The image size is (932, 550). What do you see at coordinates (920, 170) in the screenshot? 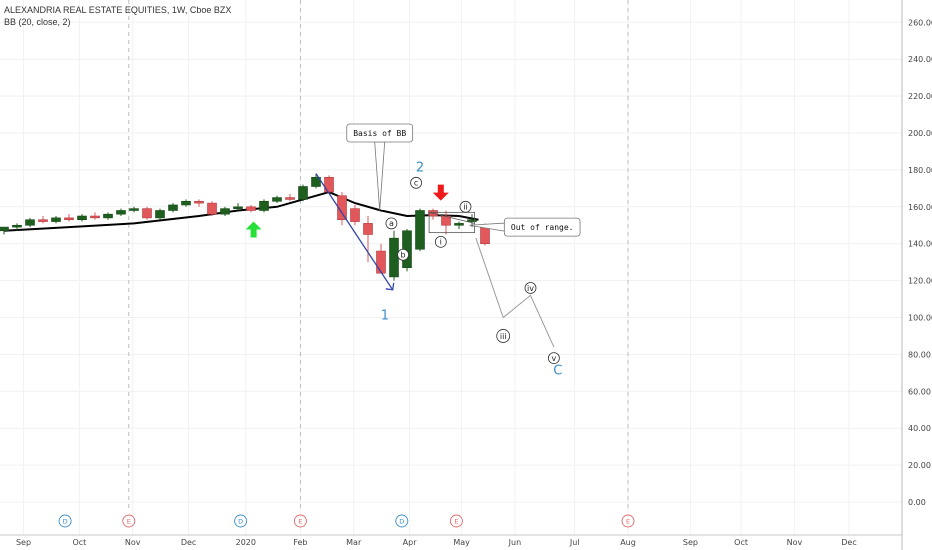
I see `y-tick-label: 180.00` at bounding box center [920, 170].